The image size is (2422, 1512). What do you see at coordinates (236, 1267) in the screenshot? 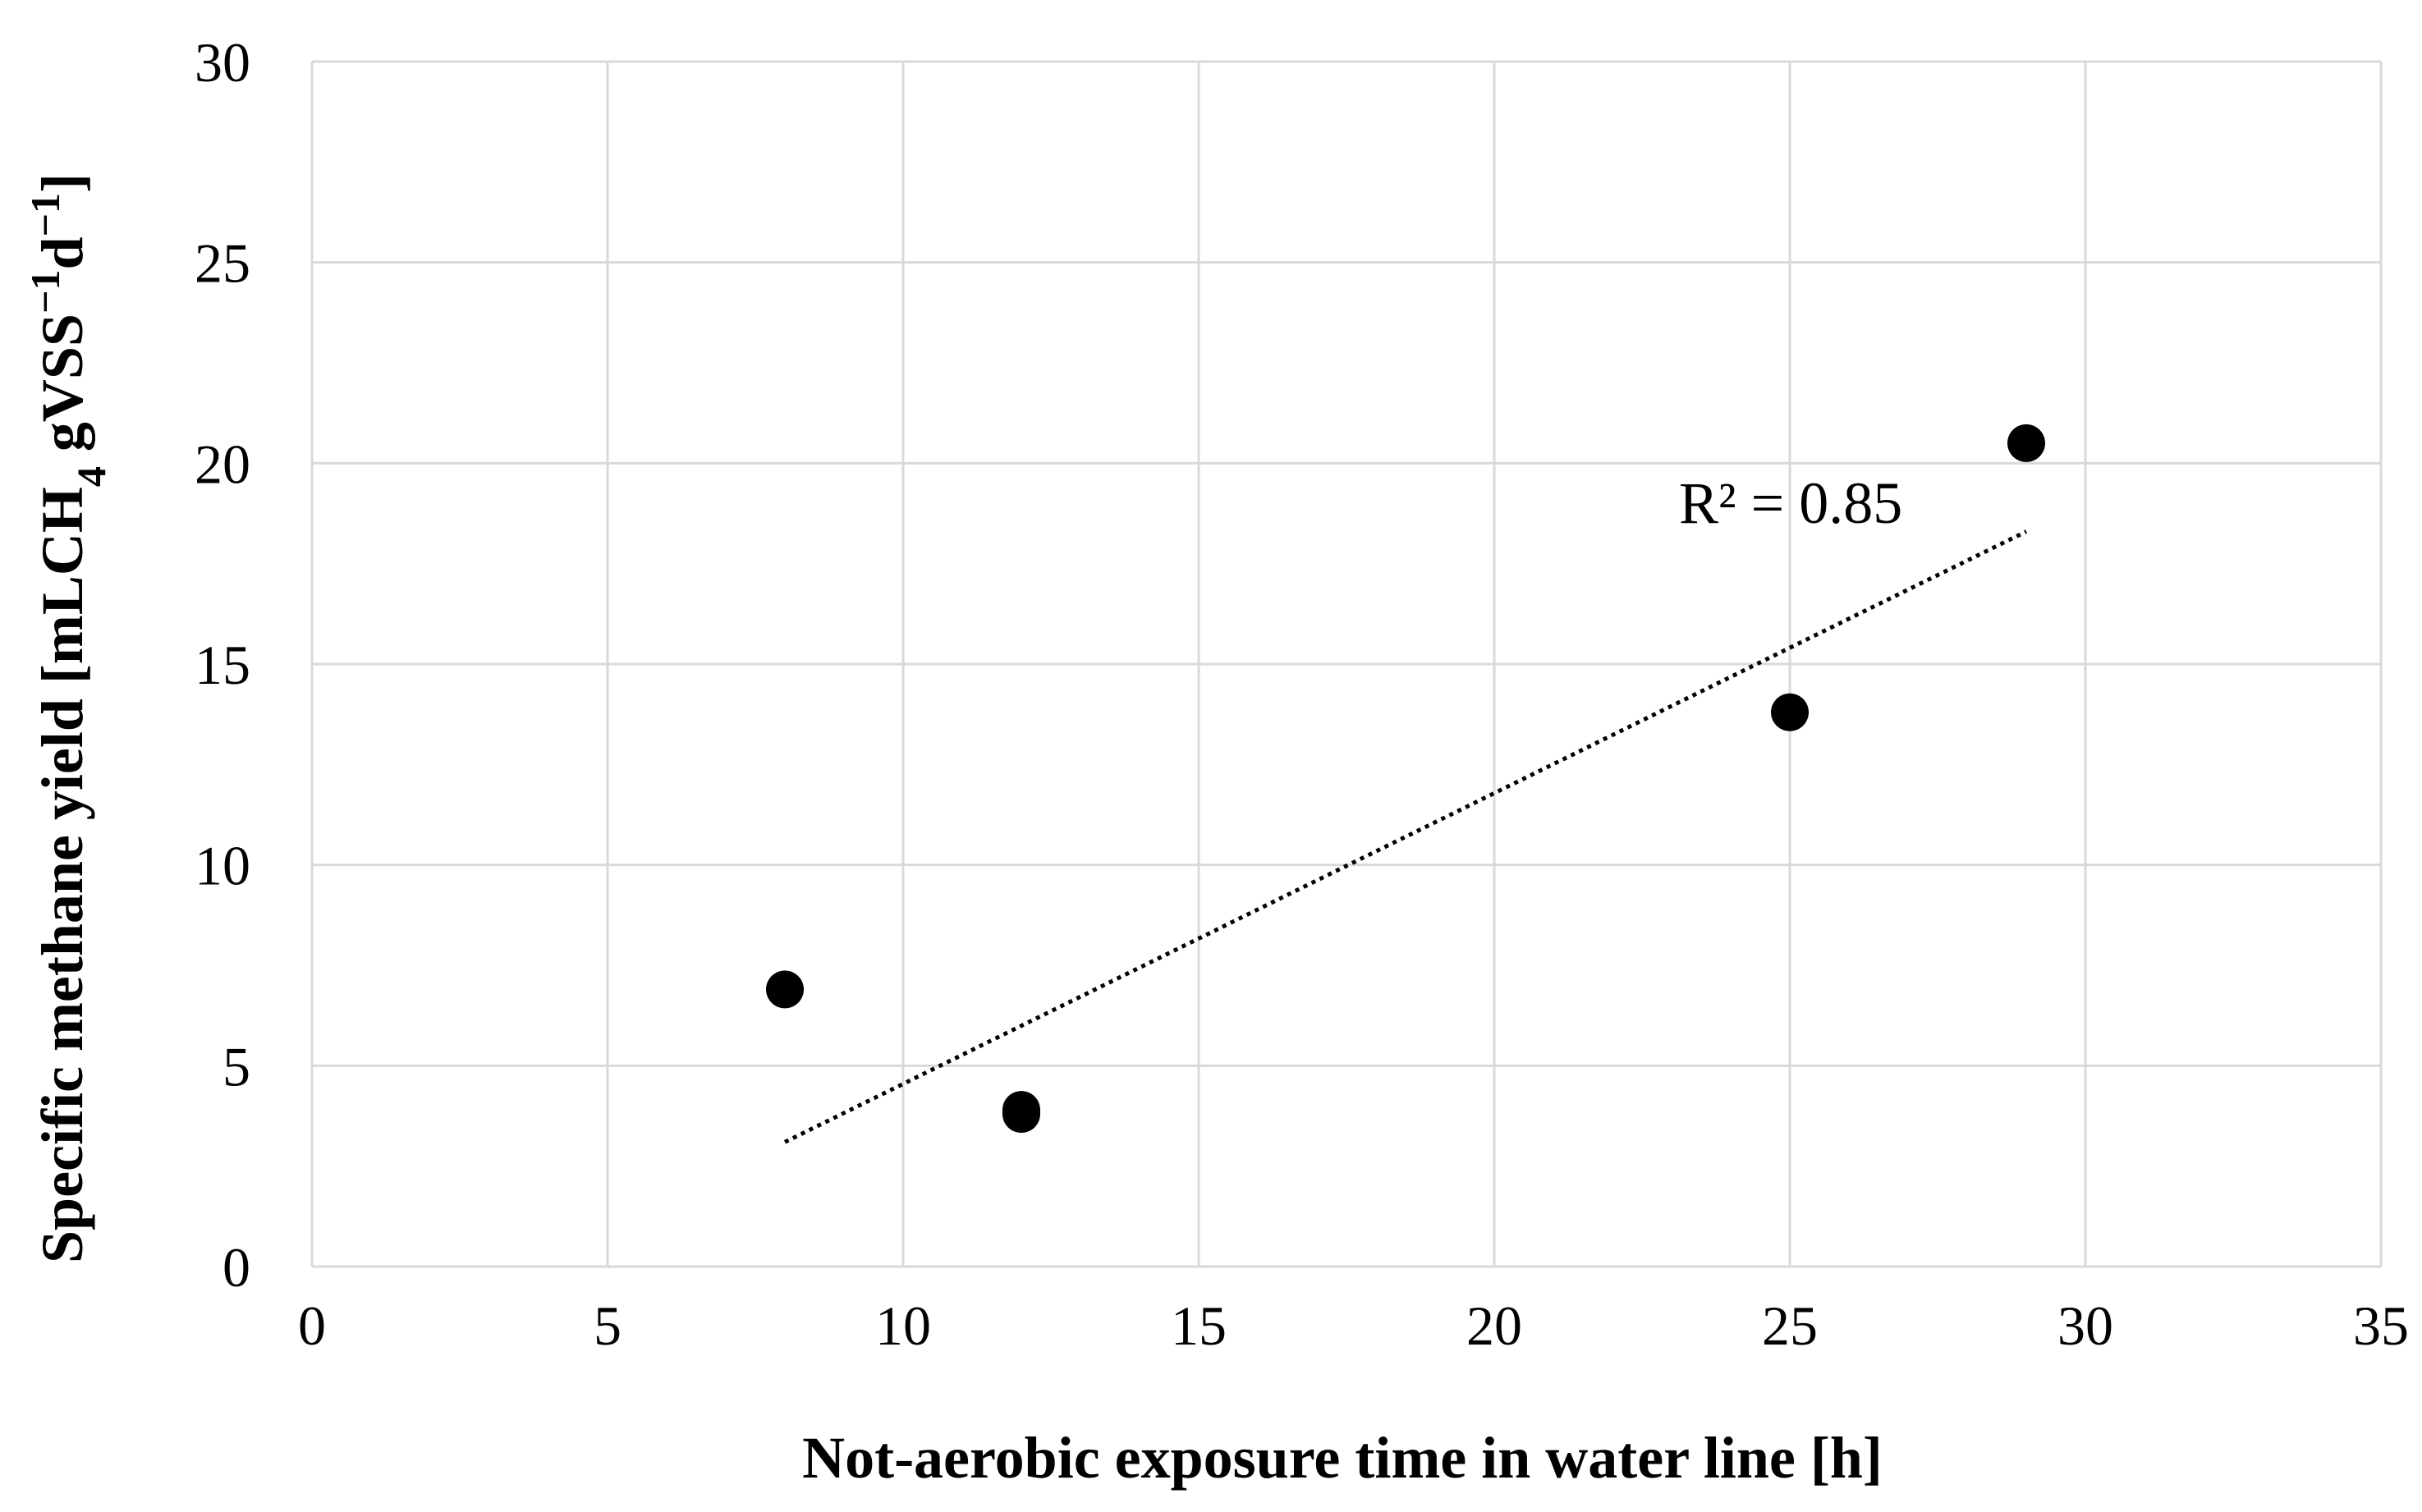
I see `y-tick-label-0: 0` at bounding box center [236, 1267].